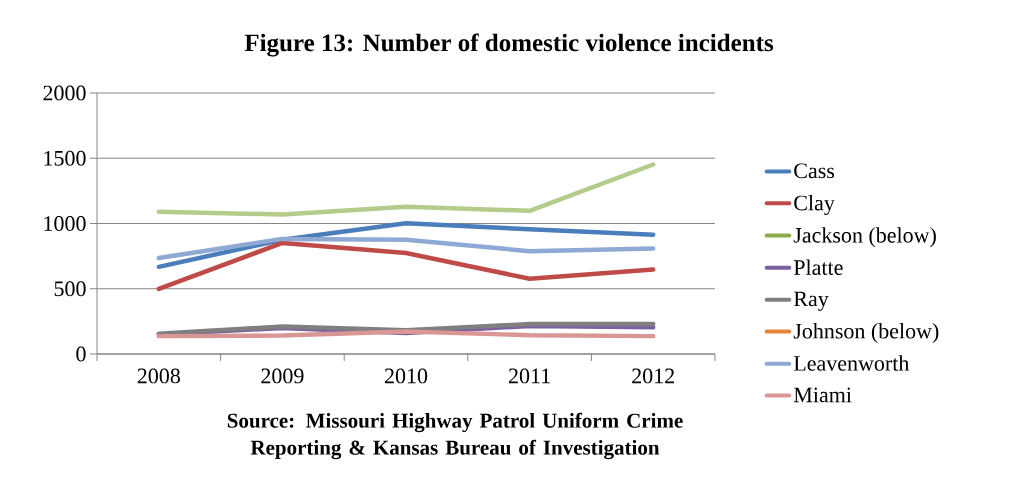 This screenshot has height=499, width=1018. I want to click on legend-label: Leavenworth, so click(851, 363).